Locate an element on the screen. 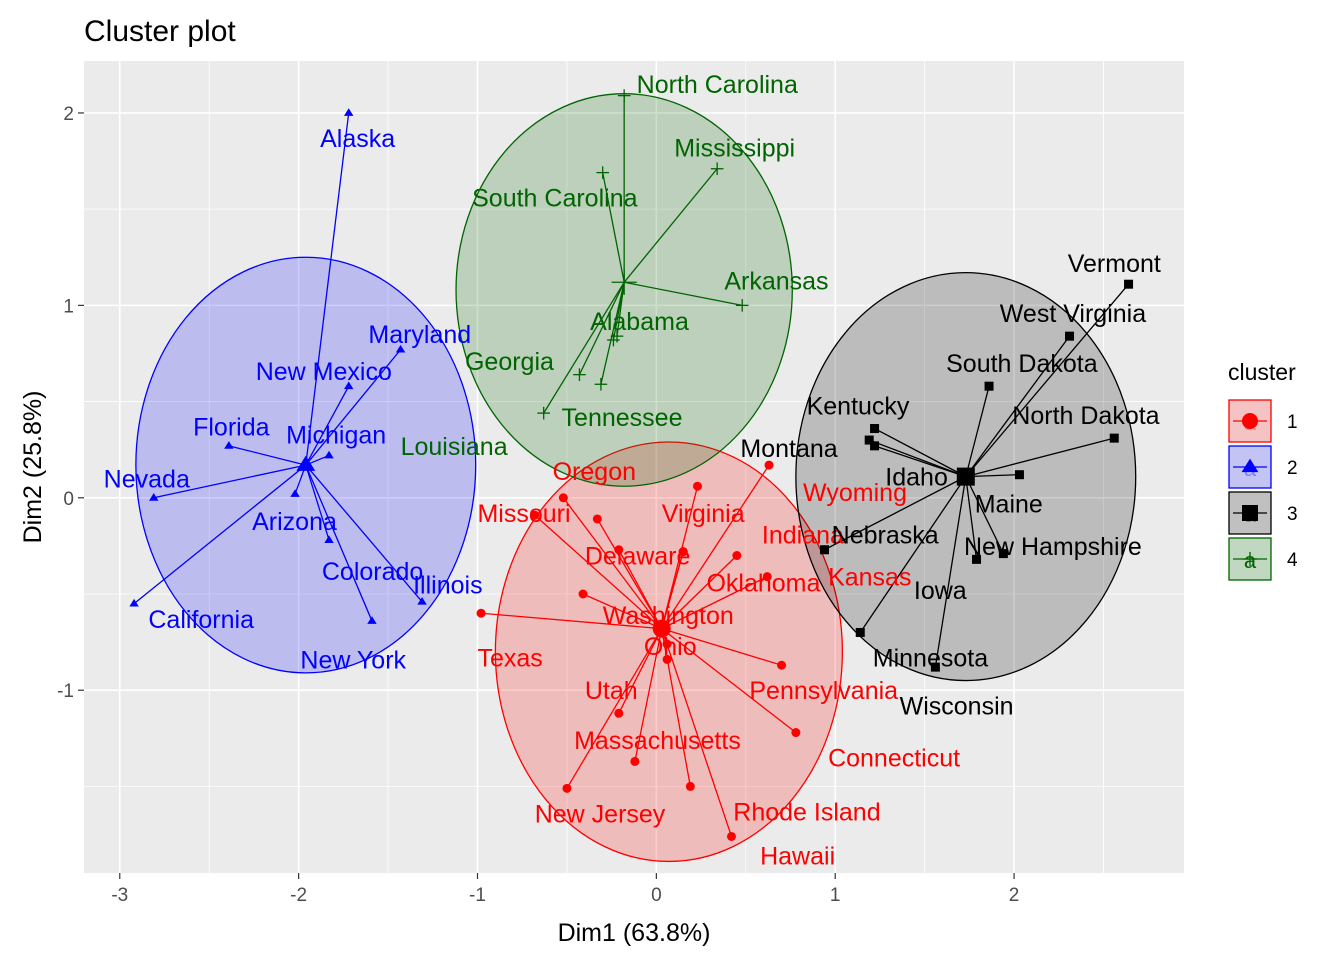 This screenshot has width=1344, height=960. legend-label: 2 is located at coordinates (1292, 468).